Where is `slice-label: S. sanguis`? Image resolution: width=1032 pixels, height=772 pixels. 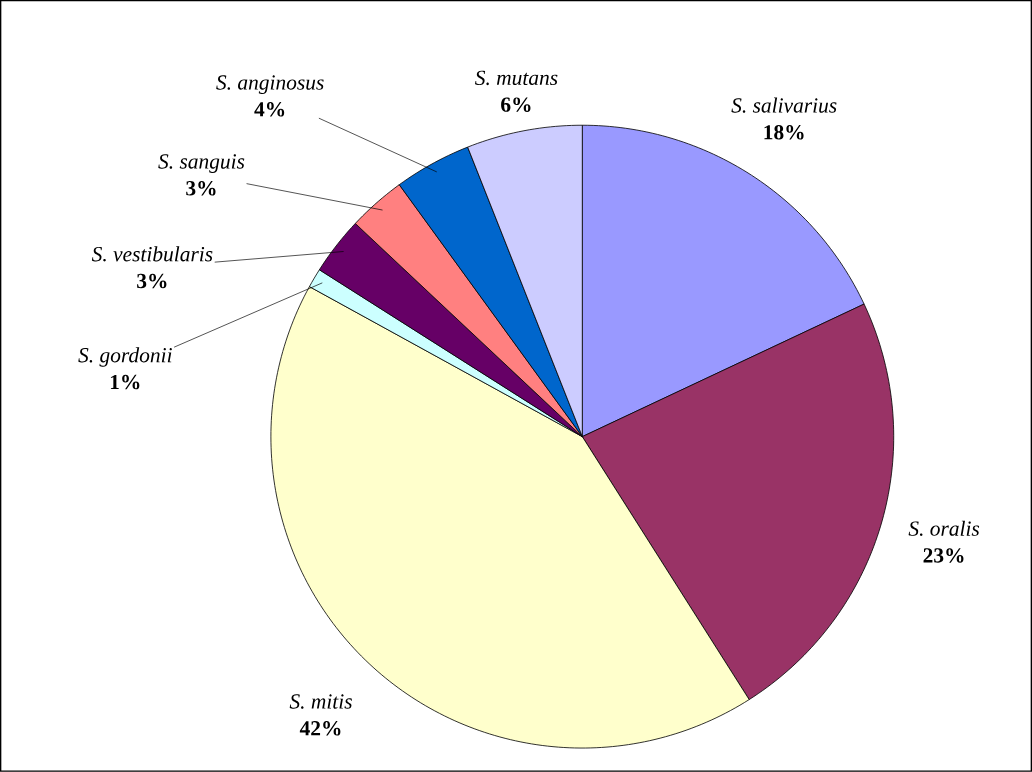 slice-label: S. sanguis is located at coordinates (201, 164).